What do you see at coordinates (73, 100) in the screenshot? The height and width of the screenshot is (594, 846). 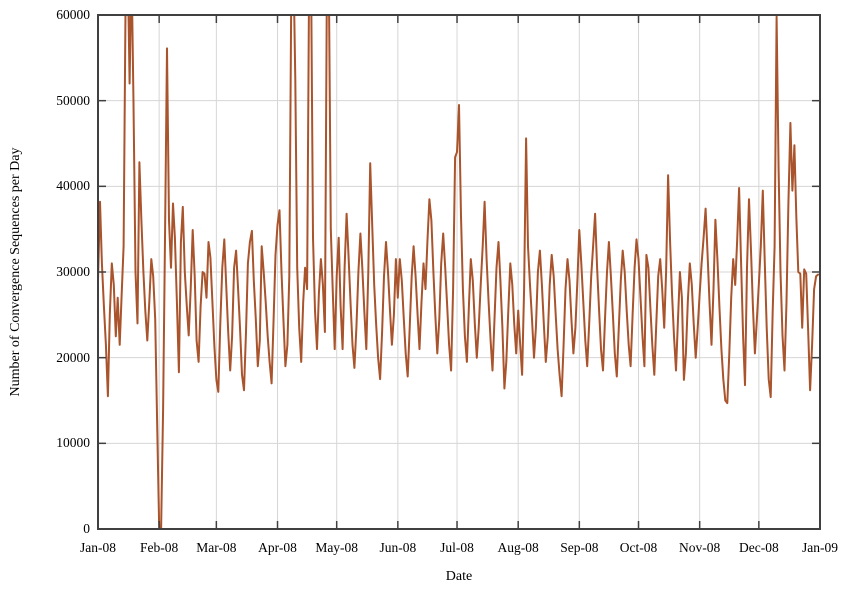 I see `y-tick-label: 50000` at bounding box center [73, 100].